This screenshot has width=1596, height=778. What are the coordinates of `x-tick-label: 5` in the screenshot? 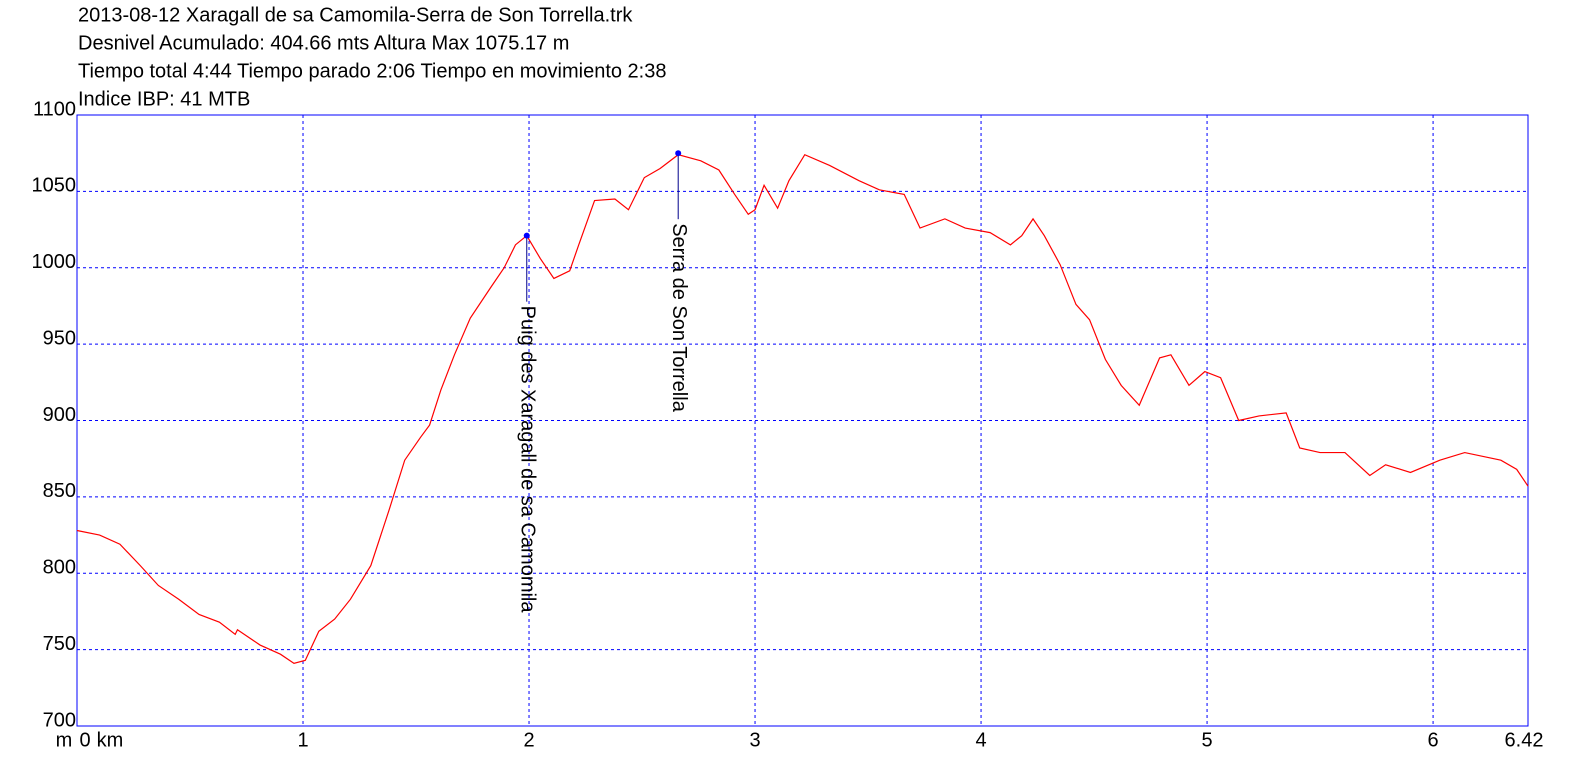 It's located at (1206, 740).